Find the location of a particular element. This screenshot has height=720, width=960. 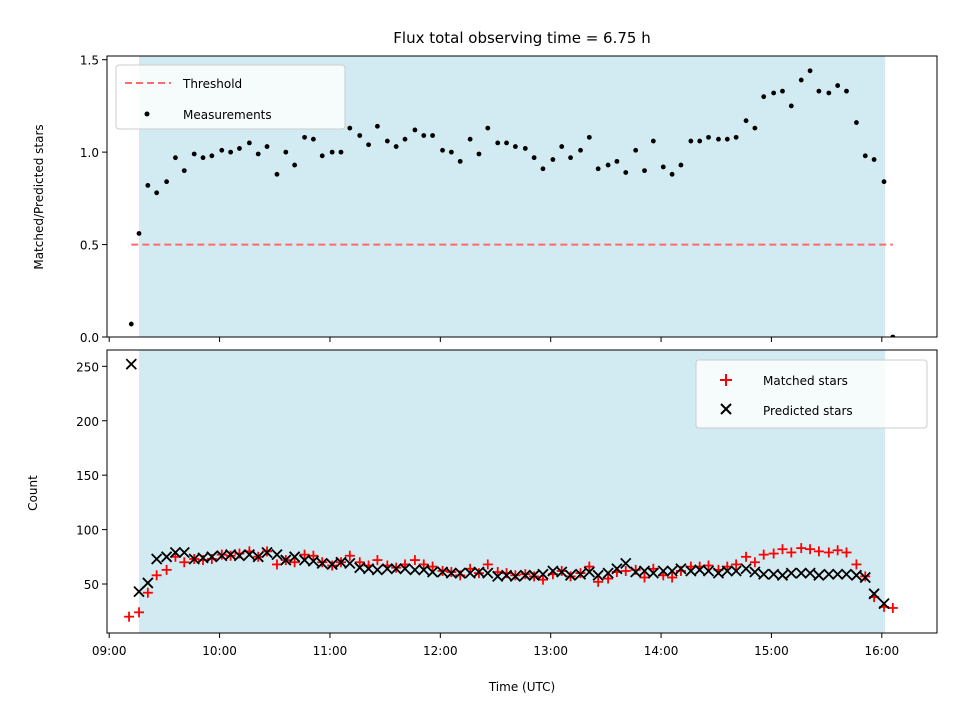

measurements-legend-swatch is located at coordinates (147, 114).